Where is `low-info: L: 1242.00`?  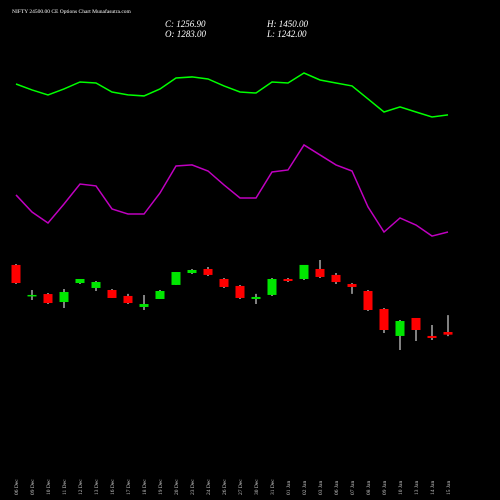 low-info: L: 1242.00 is located at coordinates (286, 34).